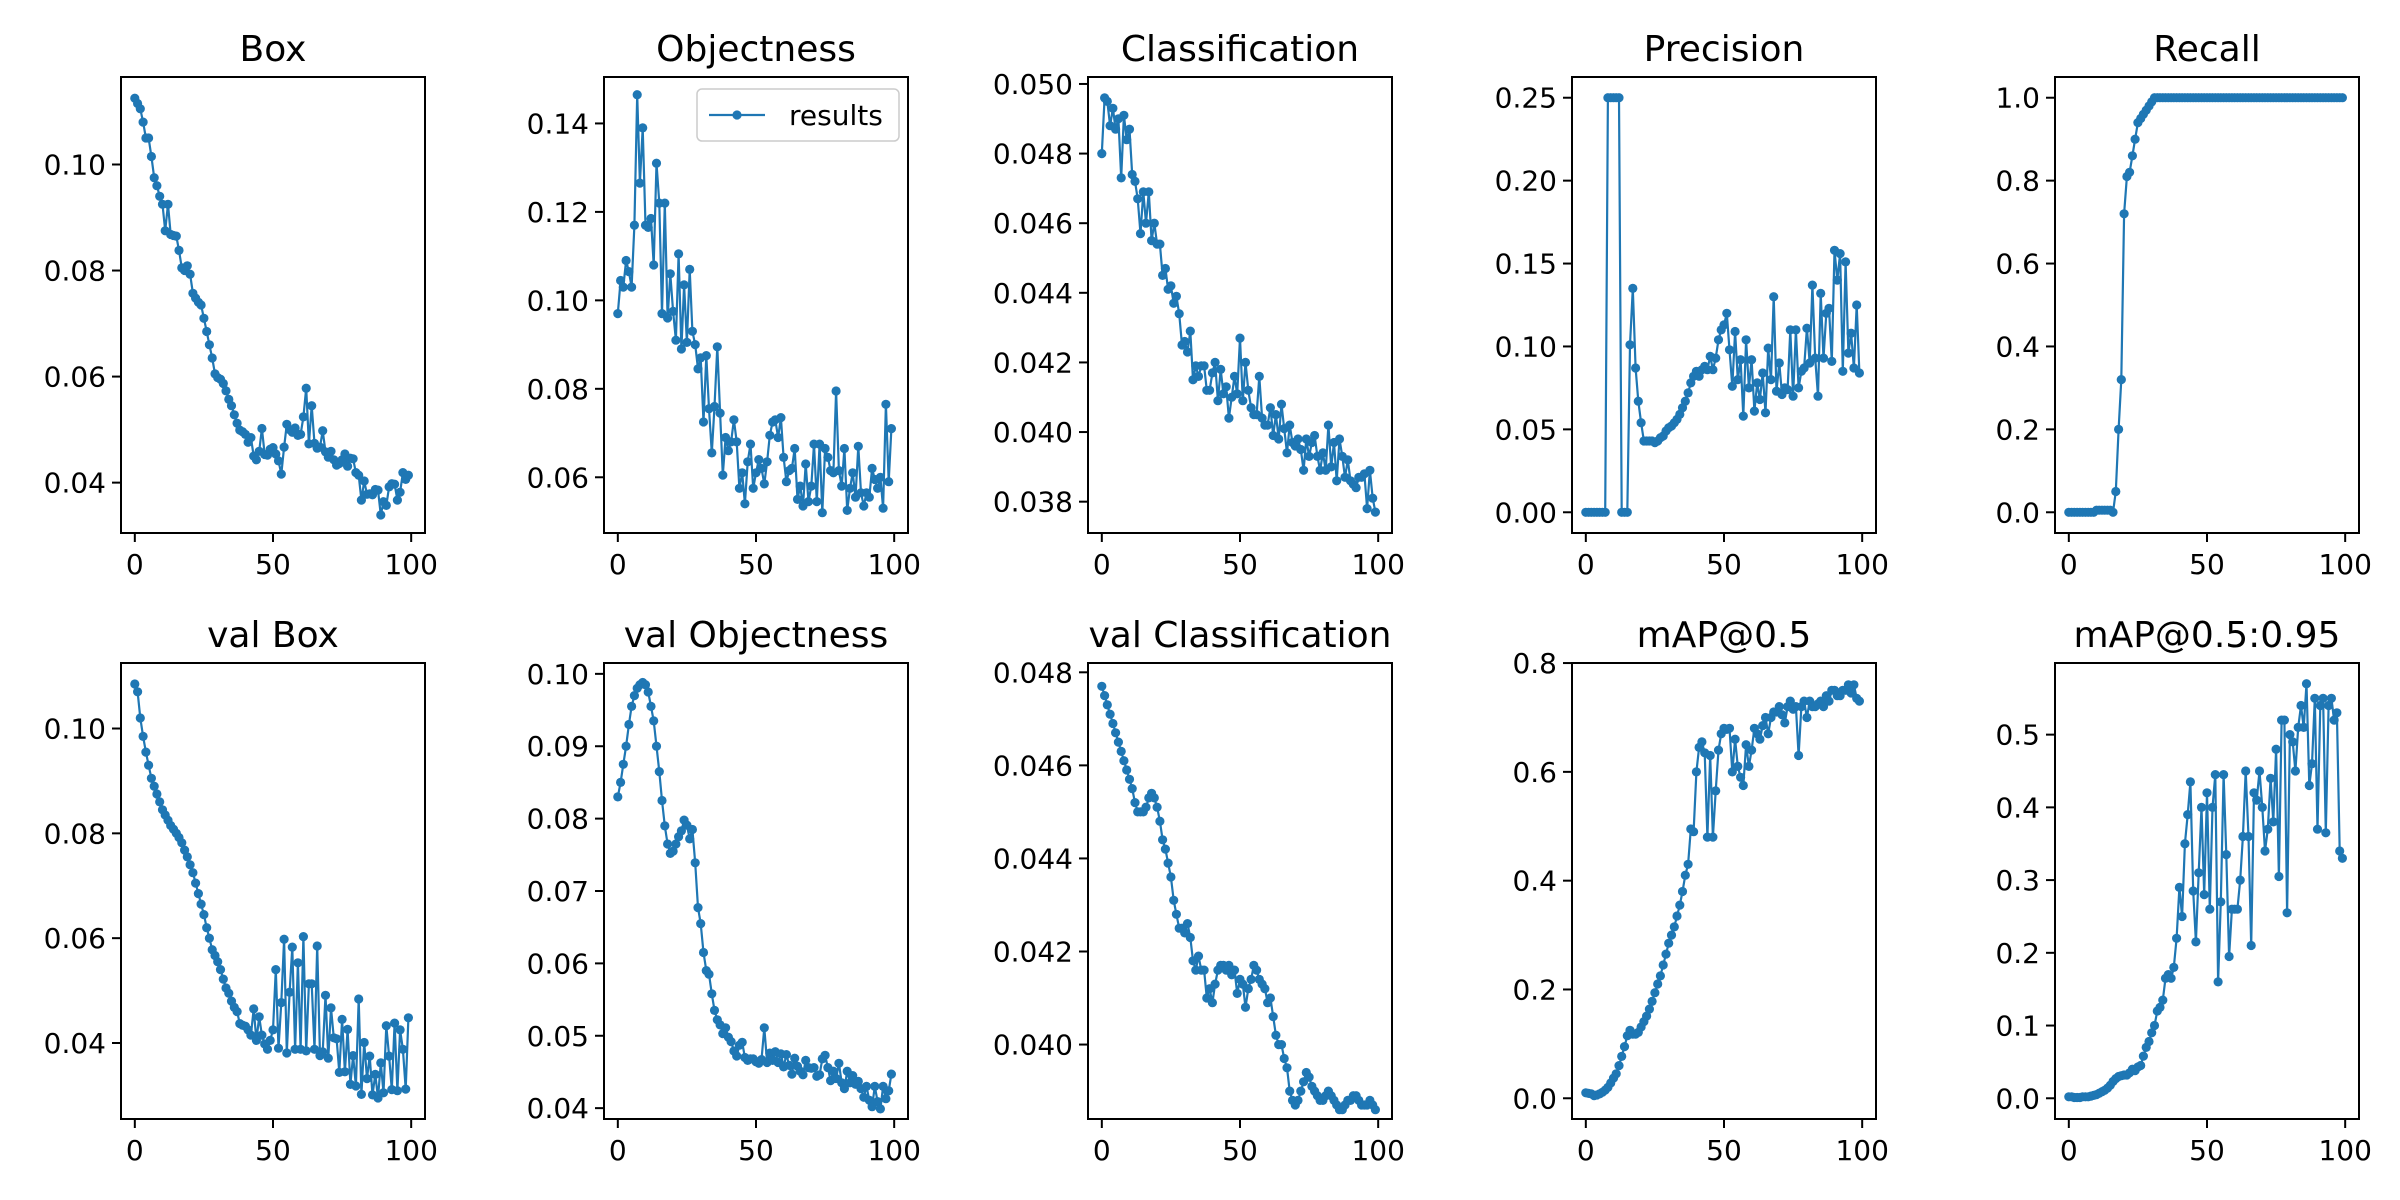 The height and width of the screenshot is (1200, 2400). What do you see at coordinates (2017, 735) in the screenshot?
I see `y-tick-label: 0.5` at bounding box center [2017, 735].